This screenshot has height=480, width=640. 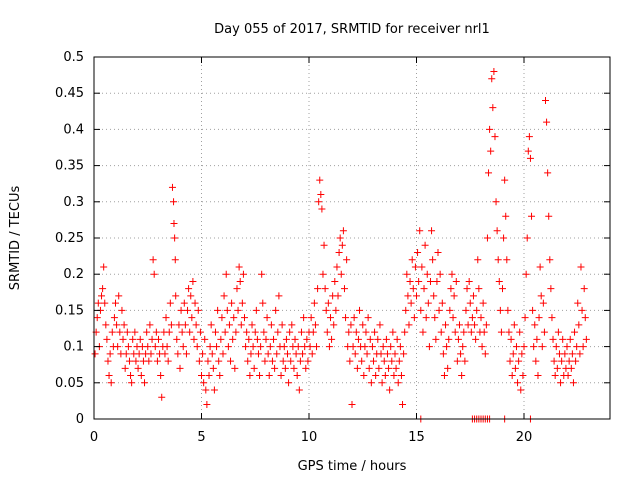 What do you see at coordinates (524, 437) in the screenshot?
I see `x-tick-label: 20` at bounding box center [524, 437].